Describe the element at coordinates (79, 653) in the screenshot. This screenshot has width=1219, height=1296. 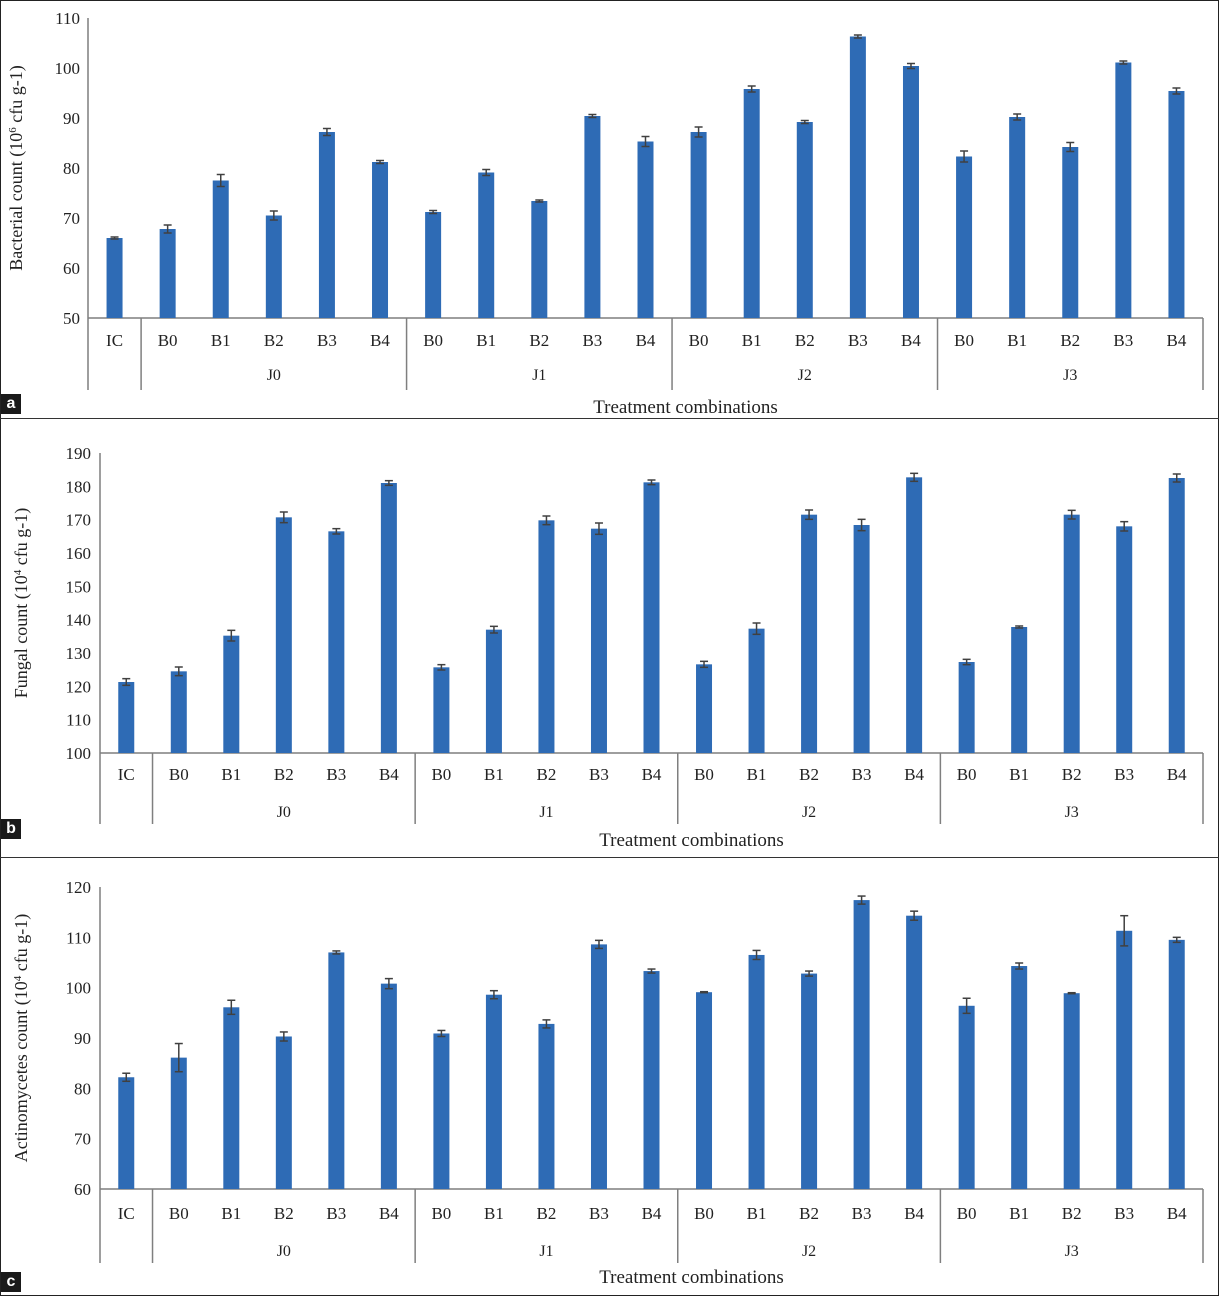
I see `y-tick-label: 130` at that location.